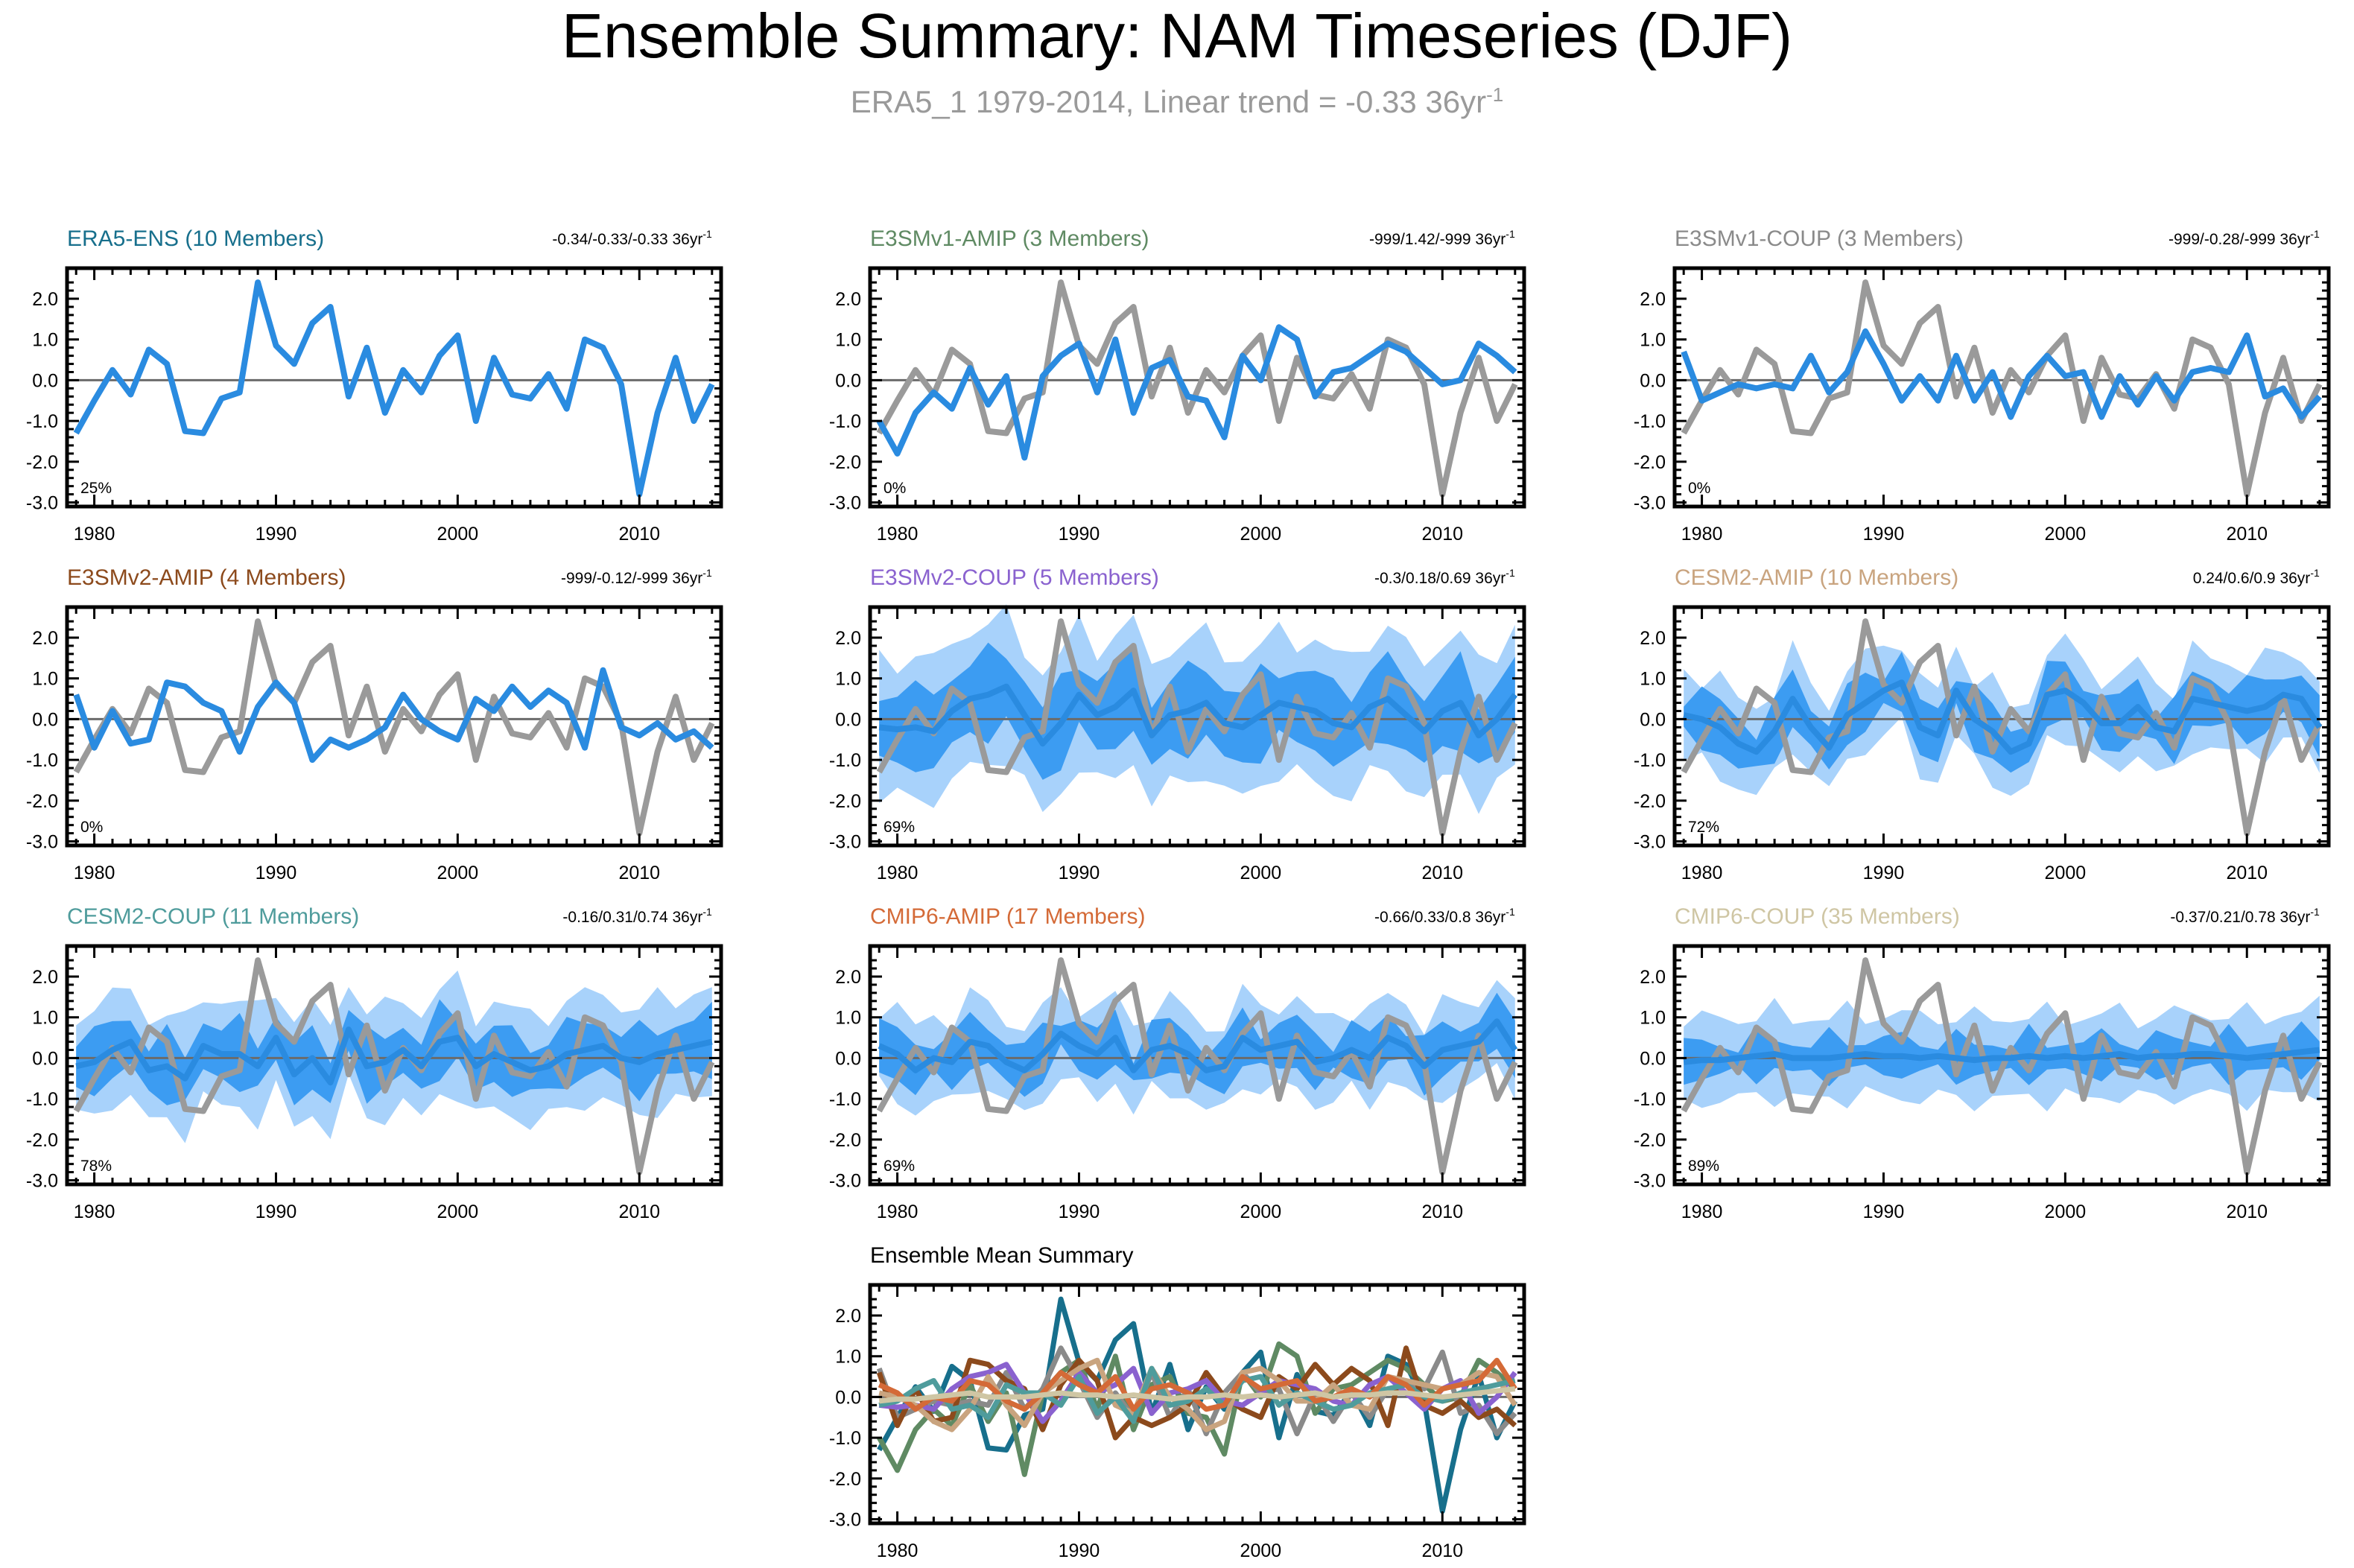 Image resolution: width=2354 pixels, height=1568 pixels. What do you see at coordinates (1014, 577) in the screenshot?
I see `panel-title: E3SMv2-COUP (5 Members)` at bounding box center [1014, 577].